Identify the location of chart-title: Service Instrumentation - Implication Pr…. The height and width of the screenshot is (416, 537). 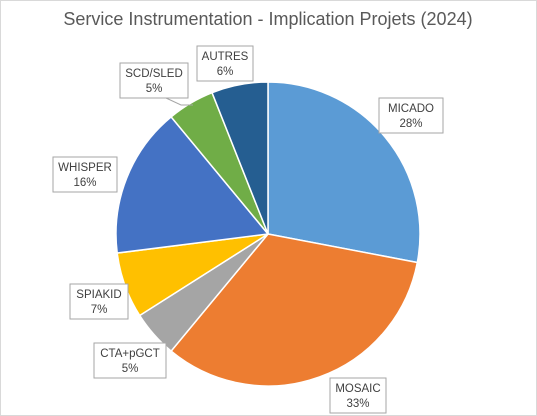
(267, 19).